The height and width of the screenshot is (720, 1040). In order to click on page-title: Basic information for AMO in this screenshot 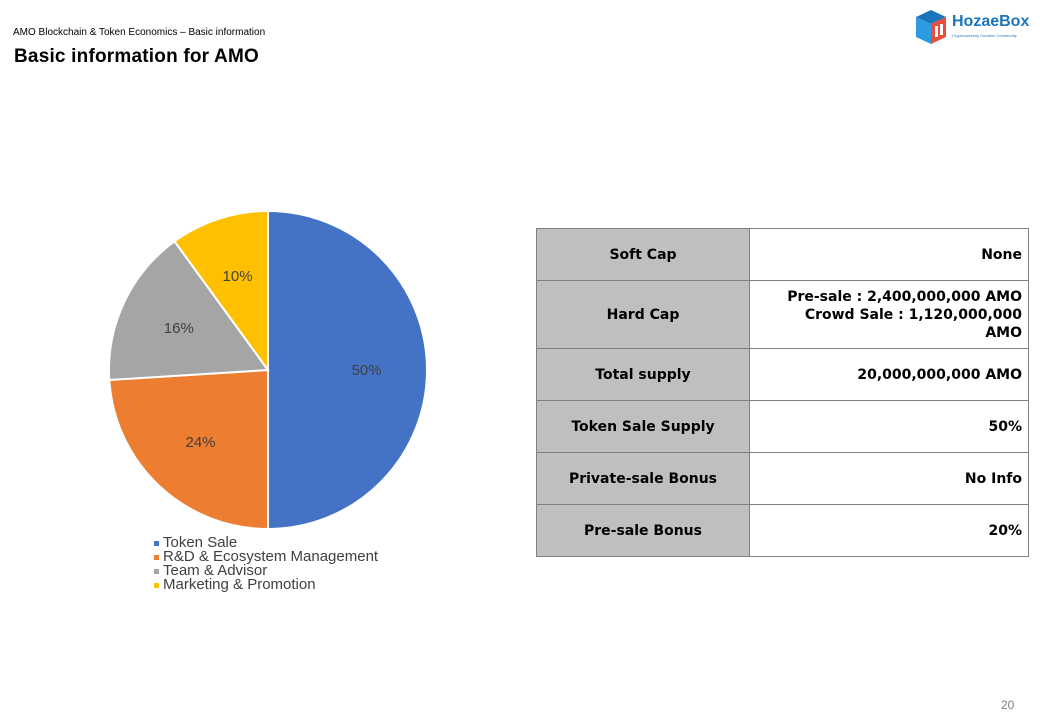, I will do `click(136, 56)`.